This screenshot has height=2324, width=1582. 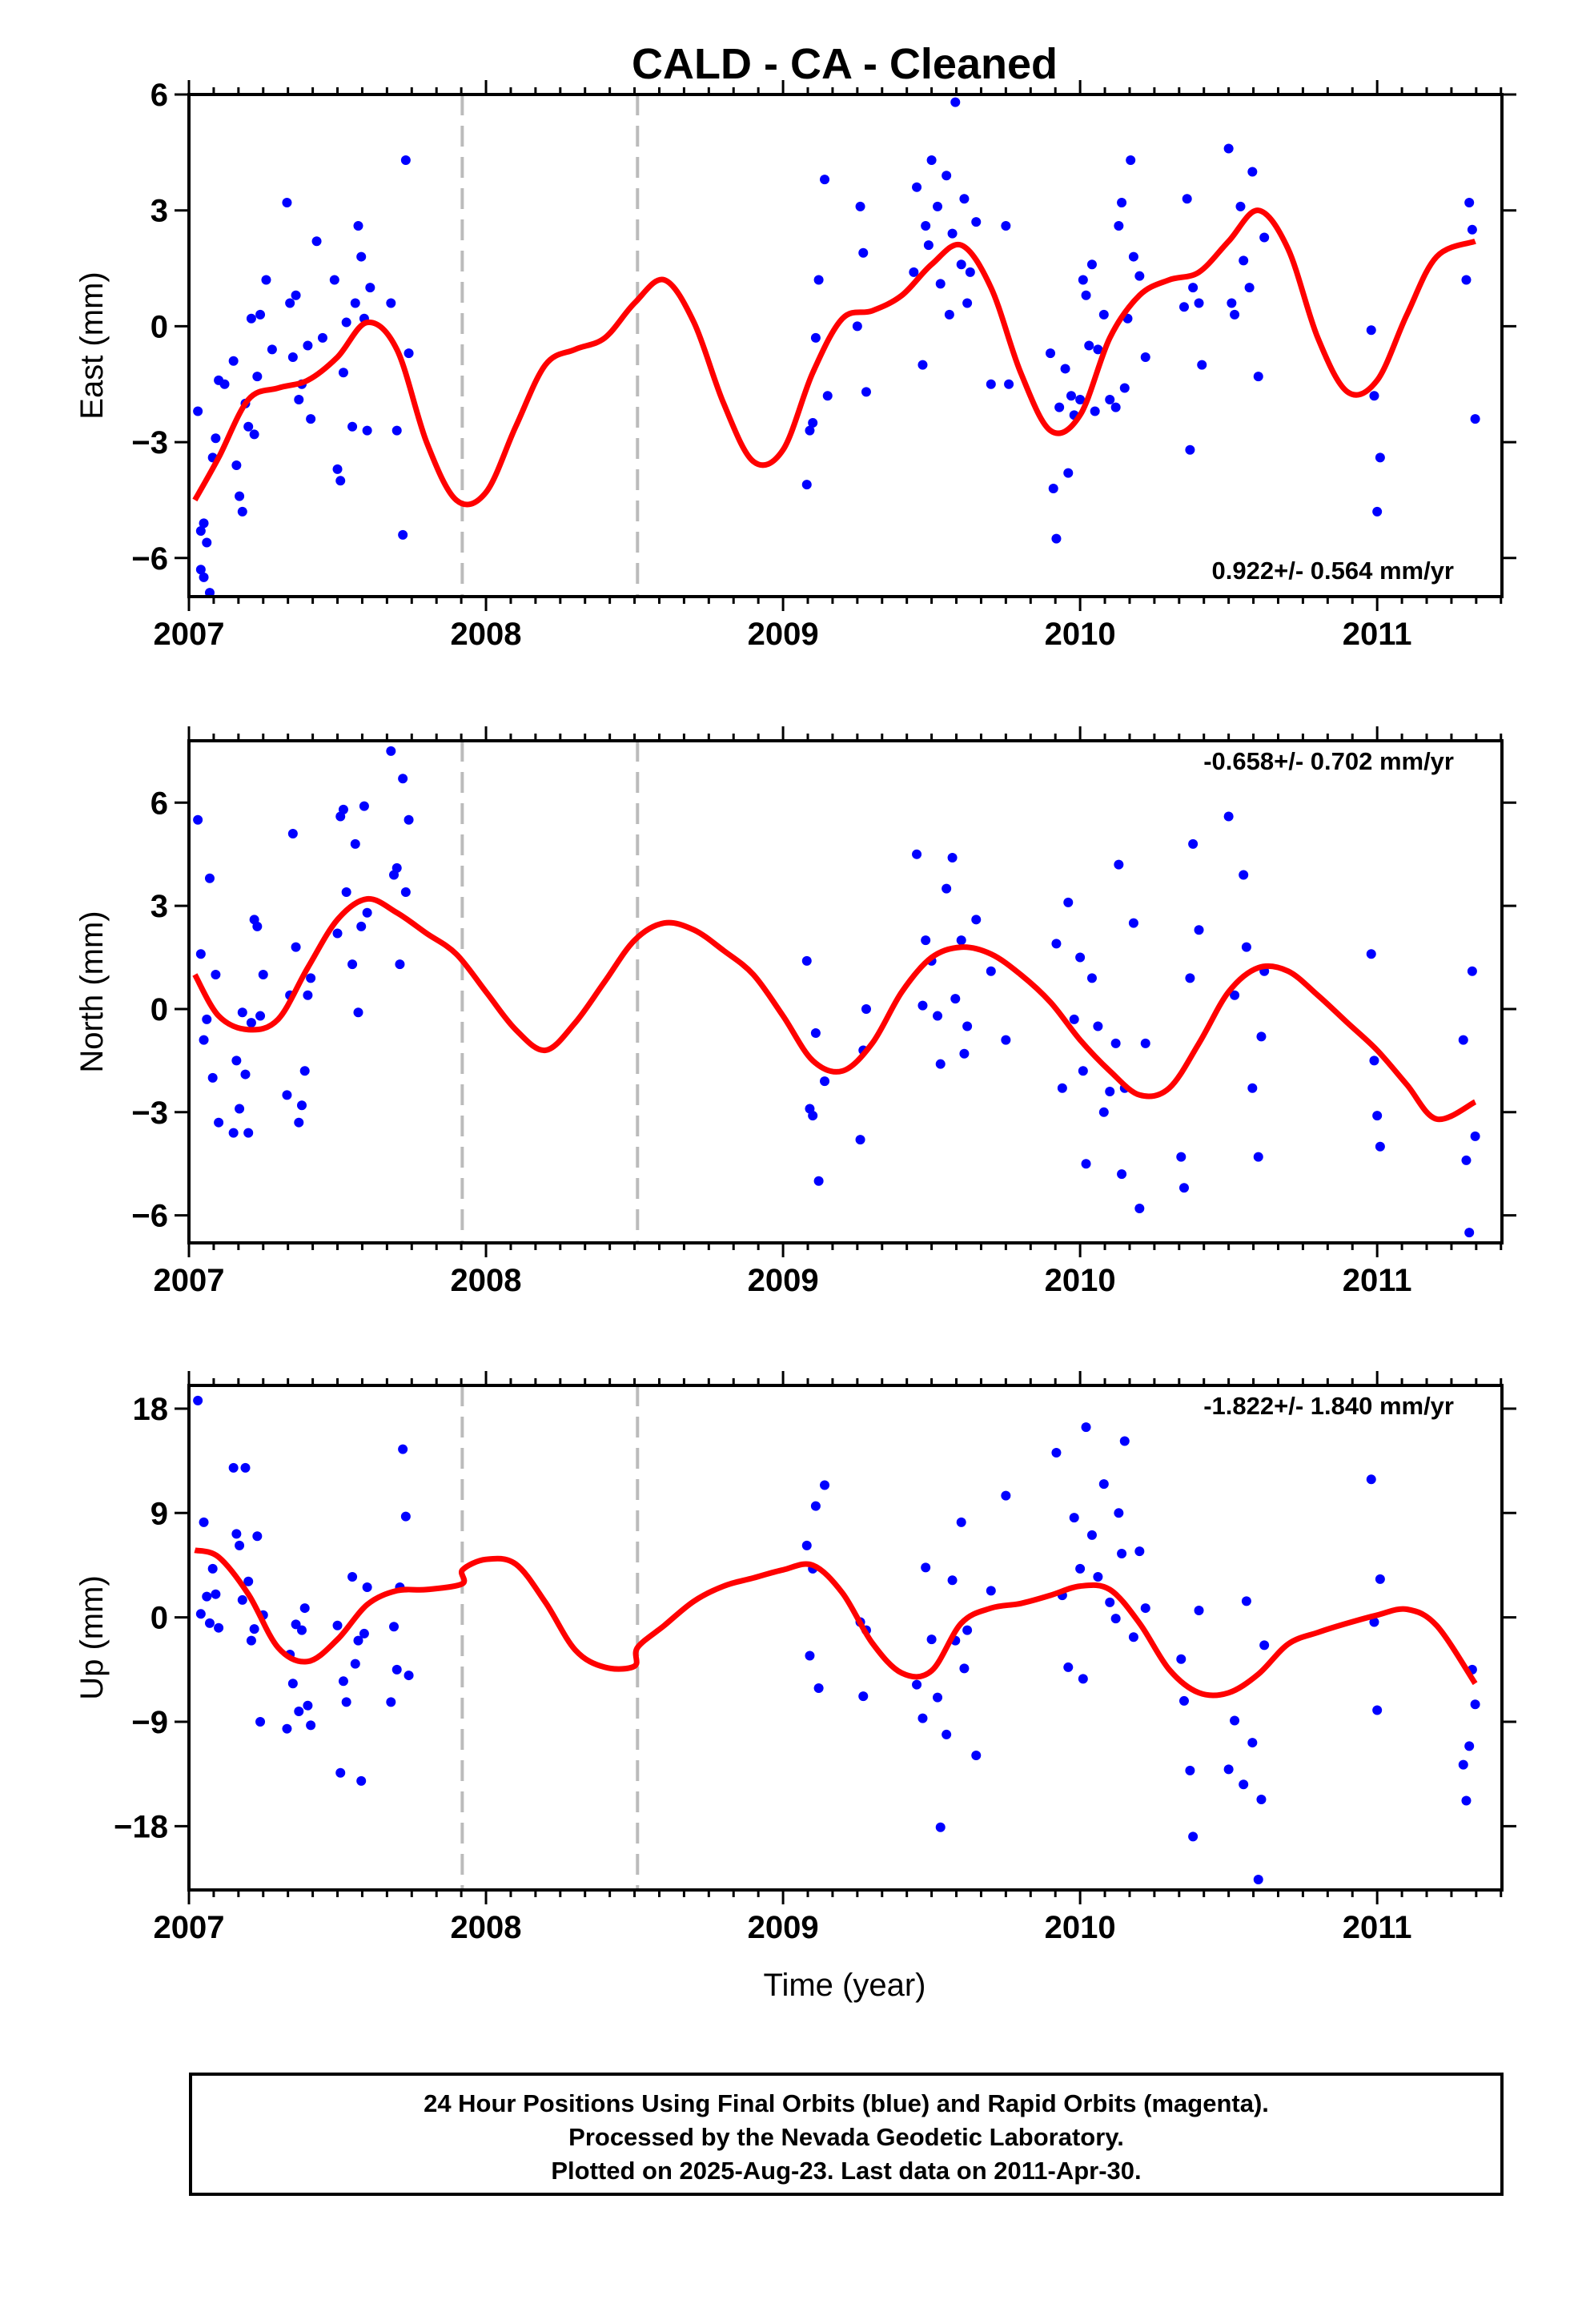 I want to click on up-x-tick-label: 2008, so click(x=486, y=1927).